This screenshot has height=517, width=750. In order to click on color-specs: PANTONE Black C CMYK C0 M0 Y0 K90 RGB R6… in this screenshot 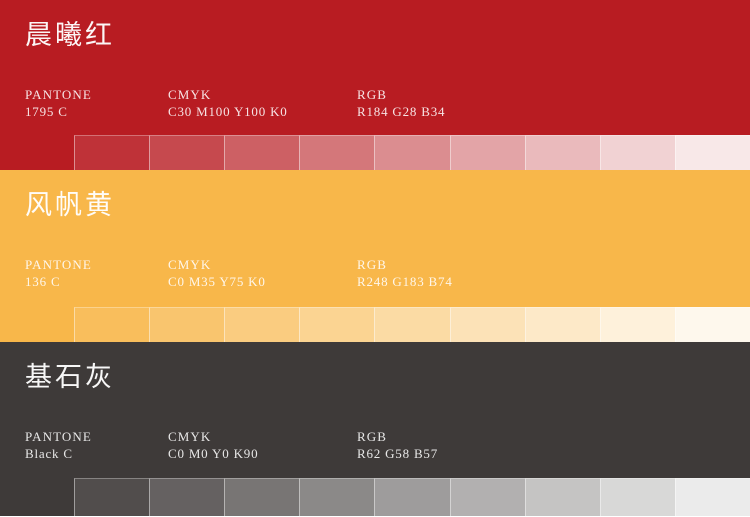, I will do `click(375, 446)`.